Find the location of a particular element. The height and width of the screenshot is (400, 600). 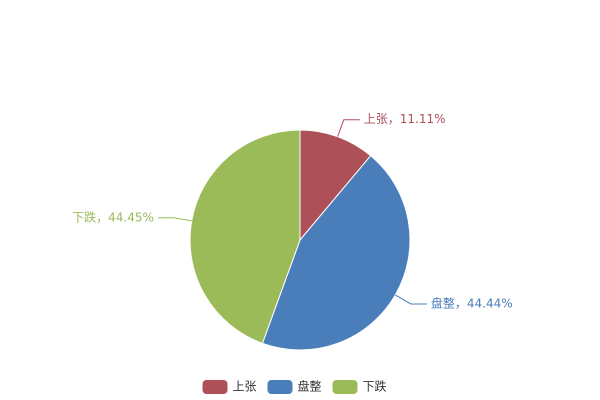

legend-label: 盘整 is located at coordinates (310, 386).